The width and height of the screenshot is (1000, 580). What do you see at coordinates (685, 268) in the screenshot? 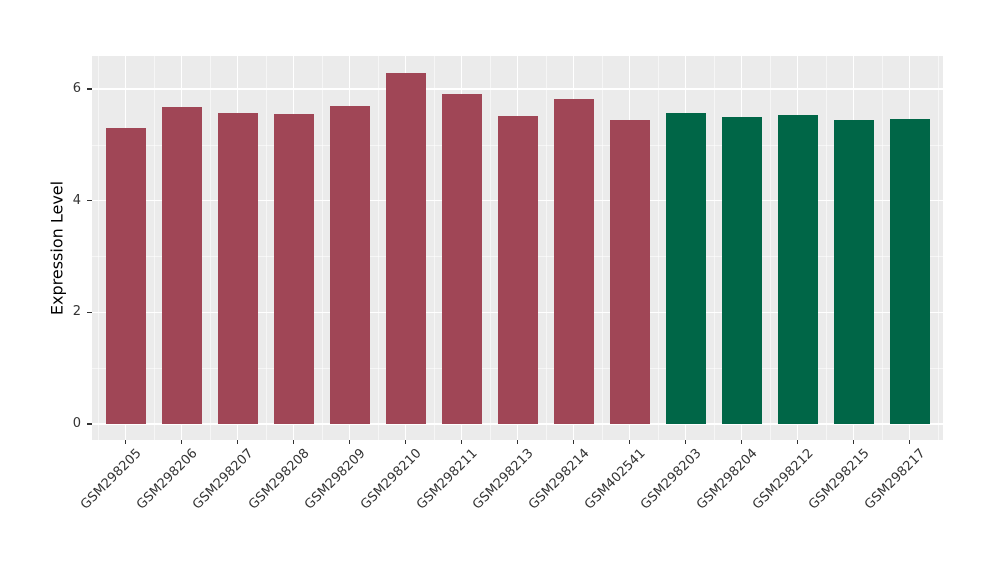
I see `bar-GSM298203` at bounding box center [685, 268].